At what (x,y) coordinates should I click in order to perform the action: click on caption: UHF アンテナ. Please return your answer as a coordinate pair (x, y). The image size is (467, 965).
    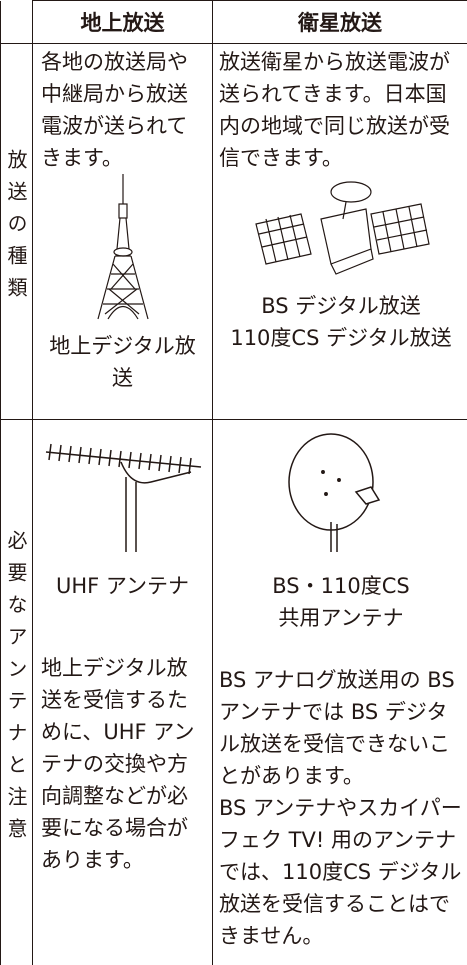
    Looking at the image, I should click on (122, 586).